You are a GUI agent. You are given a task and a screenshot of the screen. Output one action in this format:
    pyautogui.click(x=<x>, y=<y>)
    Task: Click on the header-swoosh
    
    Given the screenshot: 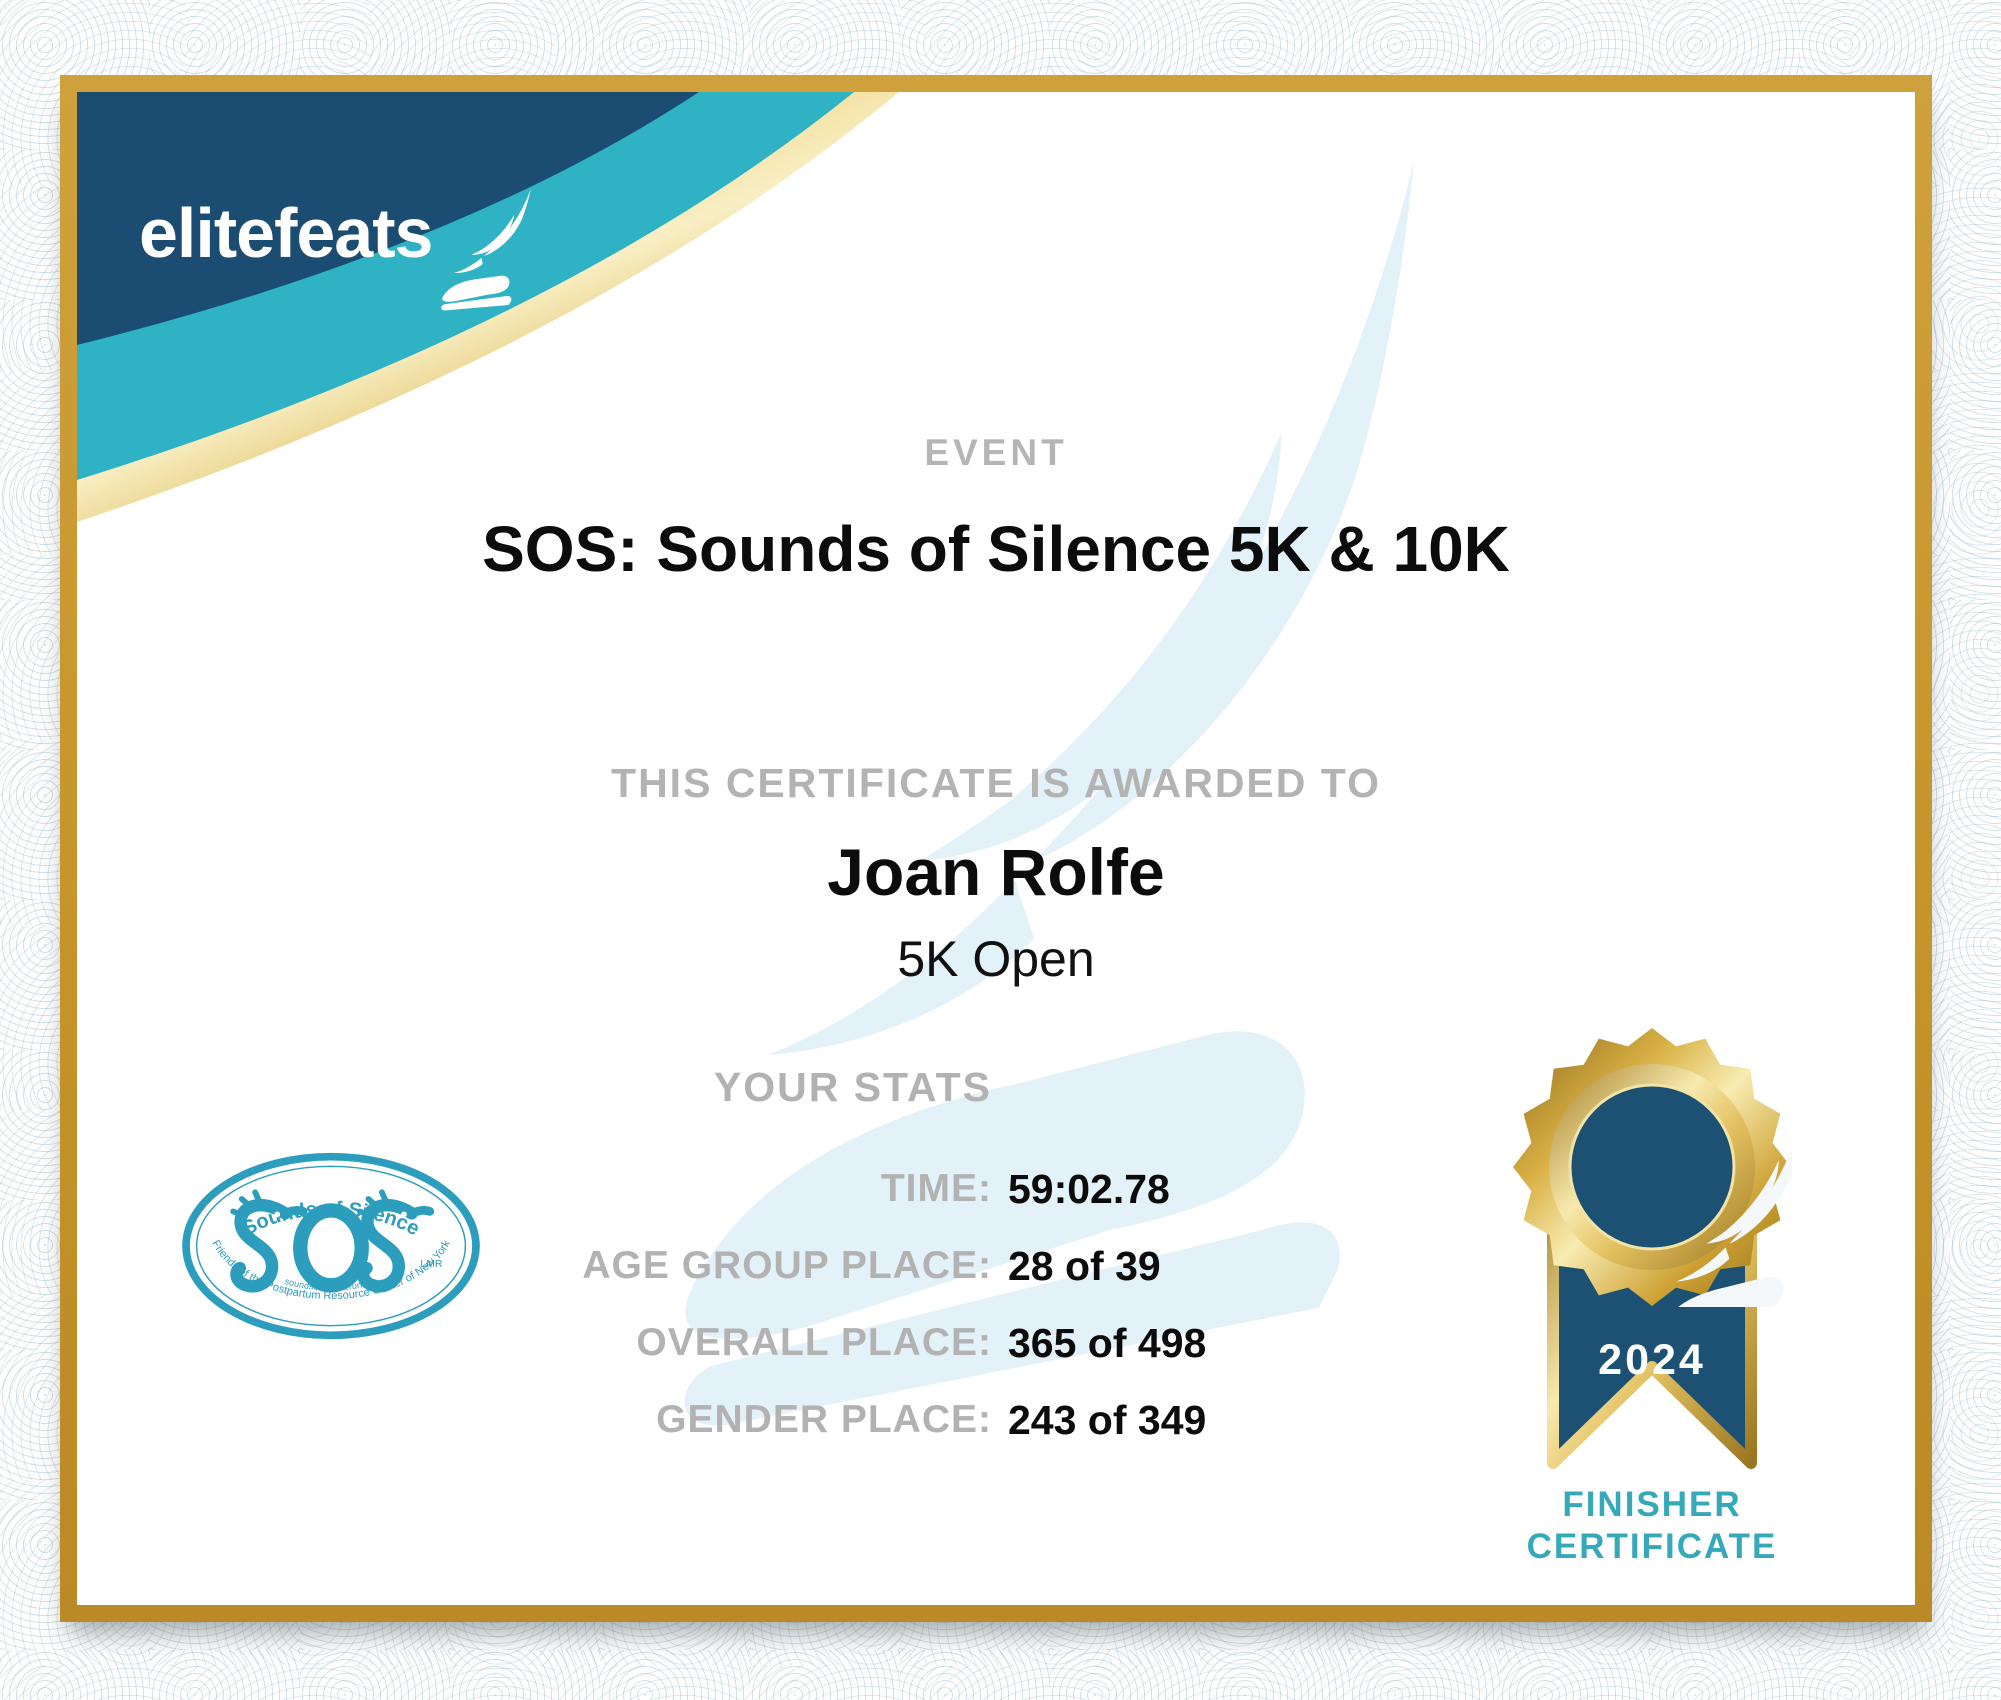 What is the action you would take?
    pyautogui.click(x=488, y=307)
    